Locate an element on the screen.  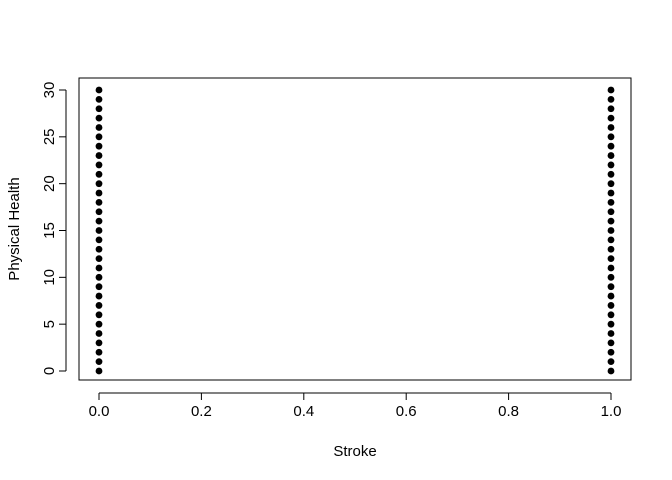
y-tick-label: 10 is located at coordinates (49, 277).